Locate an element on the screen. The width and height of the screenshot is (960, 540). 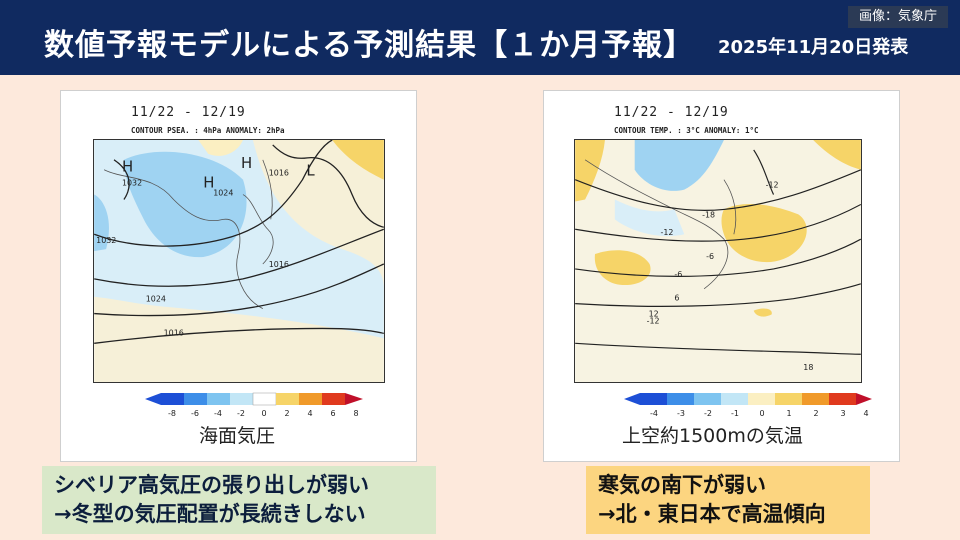
pressure-colorbar is located at coordinates (254, 399).